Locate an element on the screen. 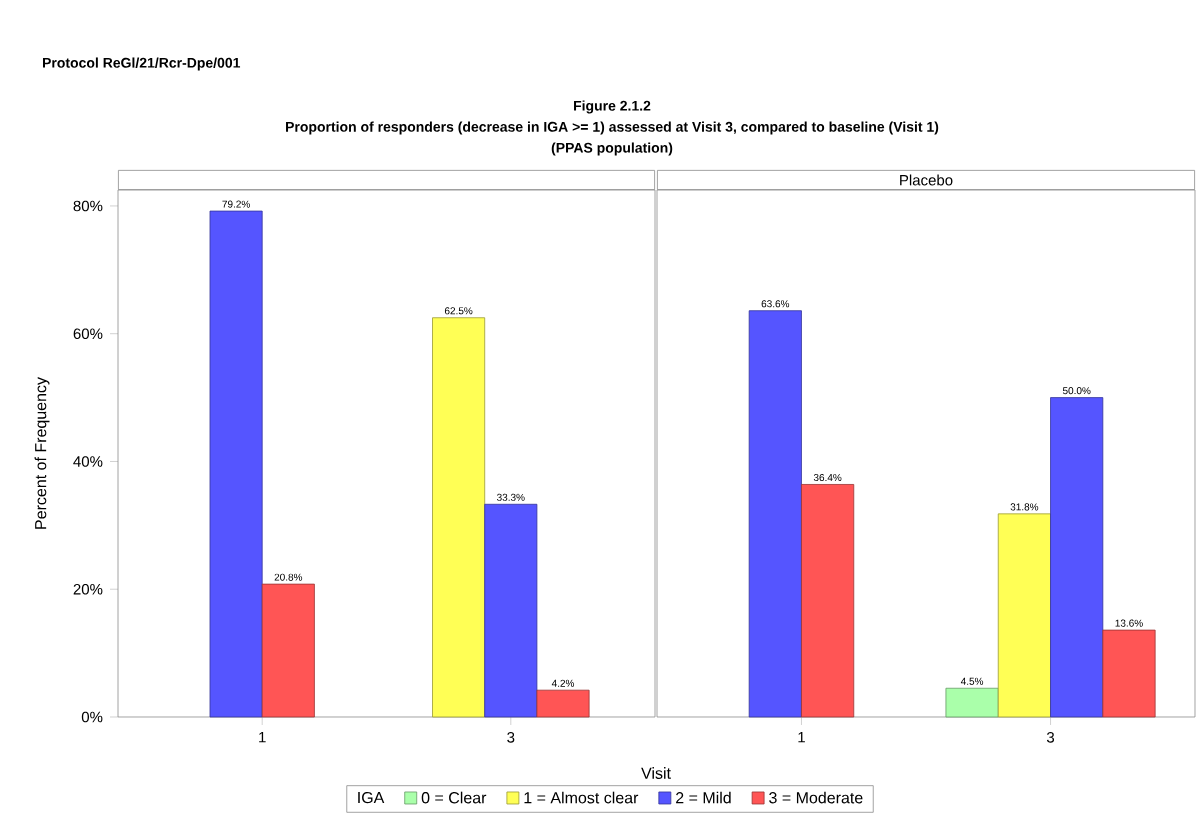 This screenshot has width=1200, height=819. chart-title: Placebo is located at coordinates (926, 180).